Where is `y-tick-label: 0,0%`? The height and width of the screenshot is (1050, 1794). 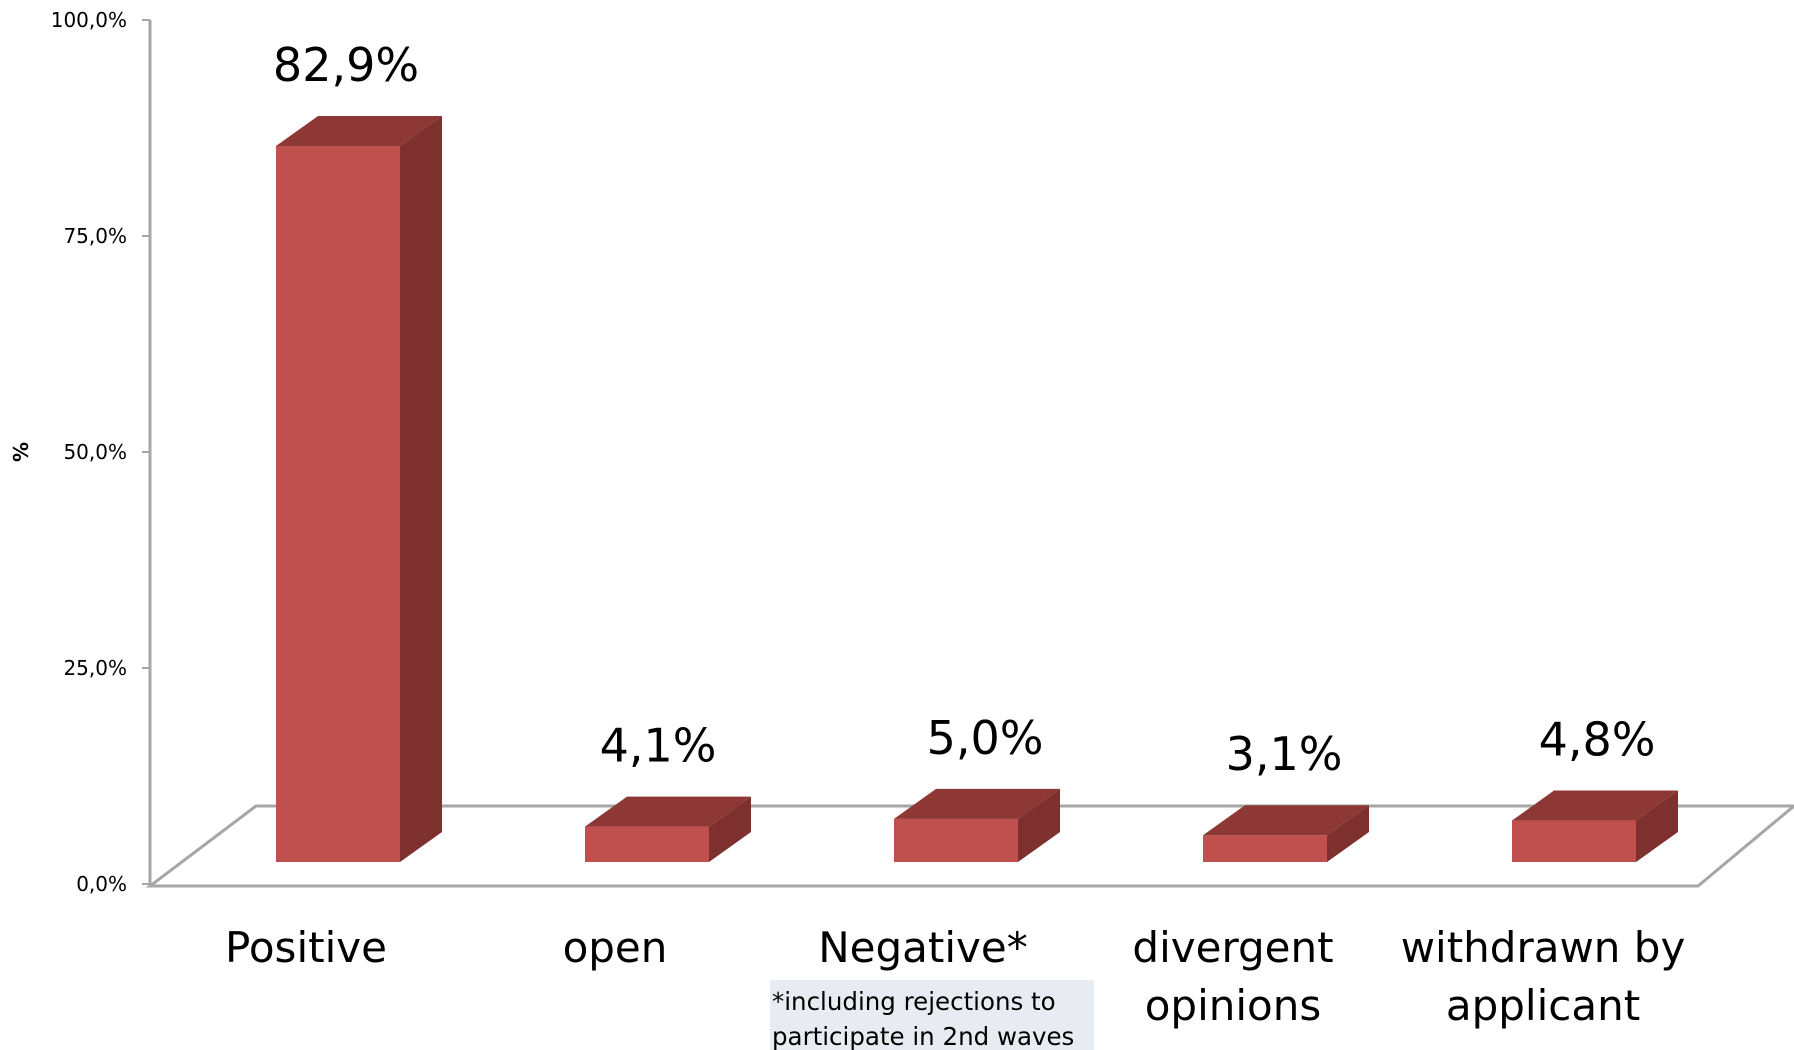
y-tick-label: 0,0% is located at coordinates (101, 884).